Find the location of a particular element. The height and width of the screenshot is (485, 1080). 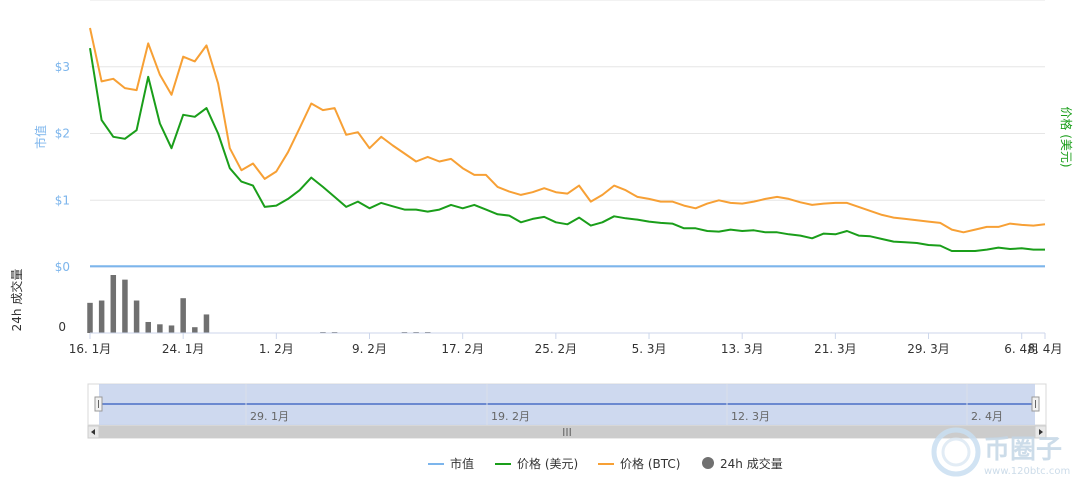

legend: 市值 价格 (美元) 价格 (BTC) 24h 成交量 is located at coordinates (605, 463).